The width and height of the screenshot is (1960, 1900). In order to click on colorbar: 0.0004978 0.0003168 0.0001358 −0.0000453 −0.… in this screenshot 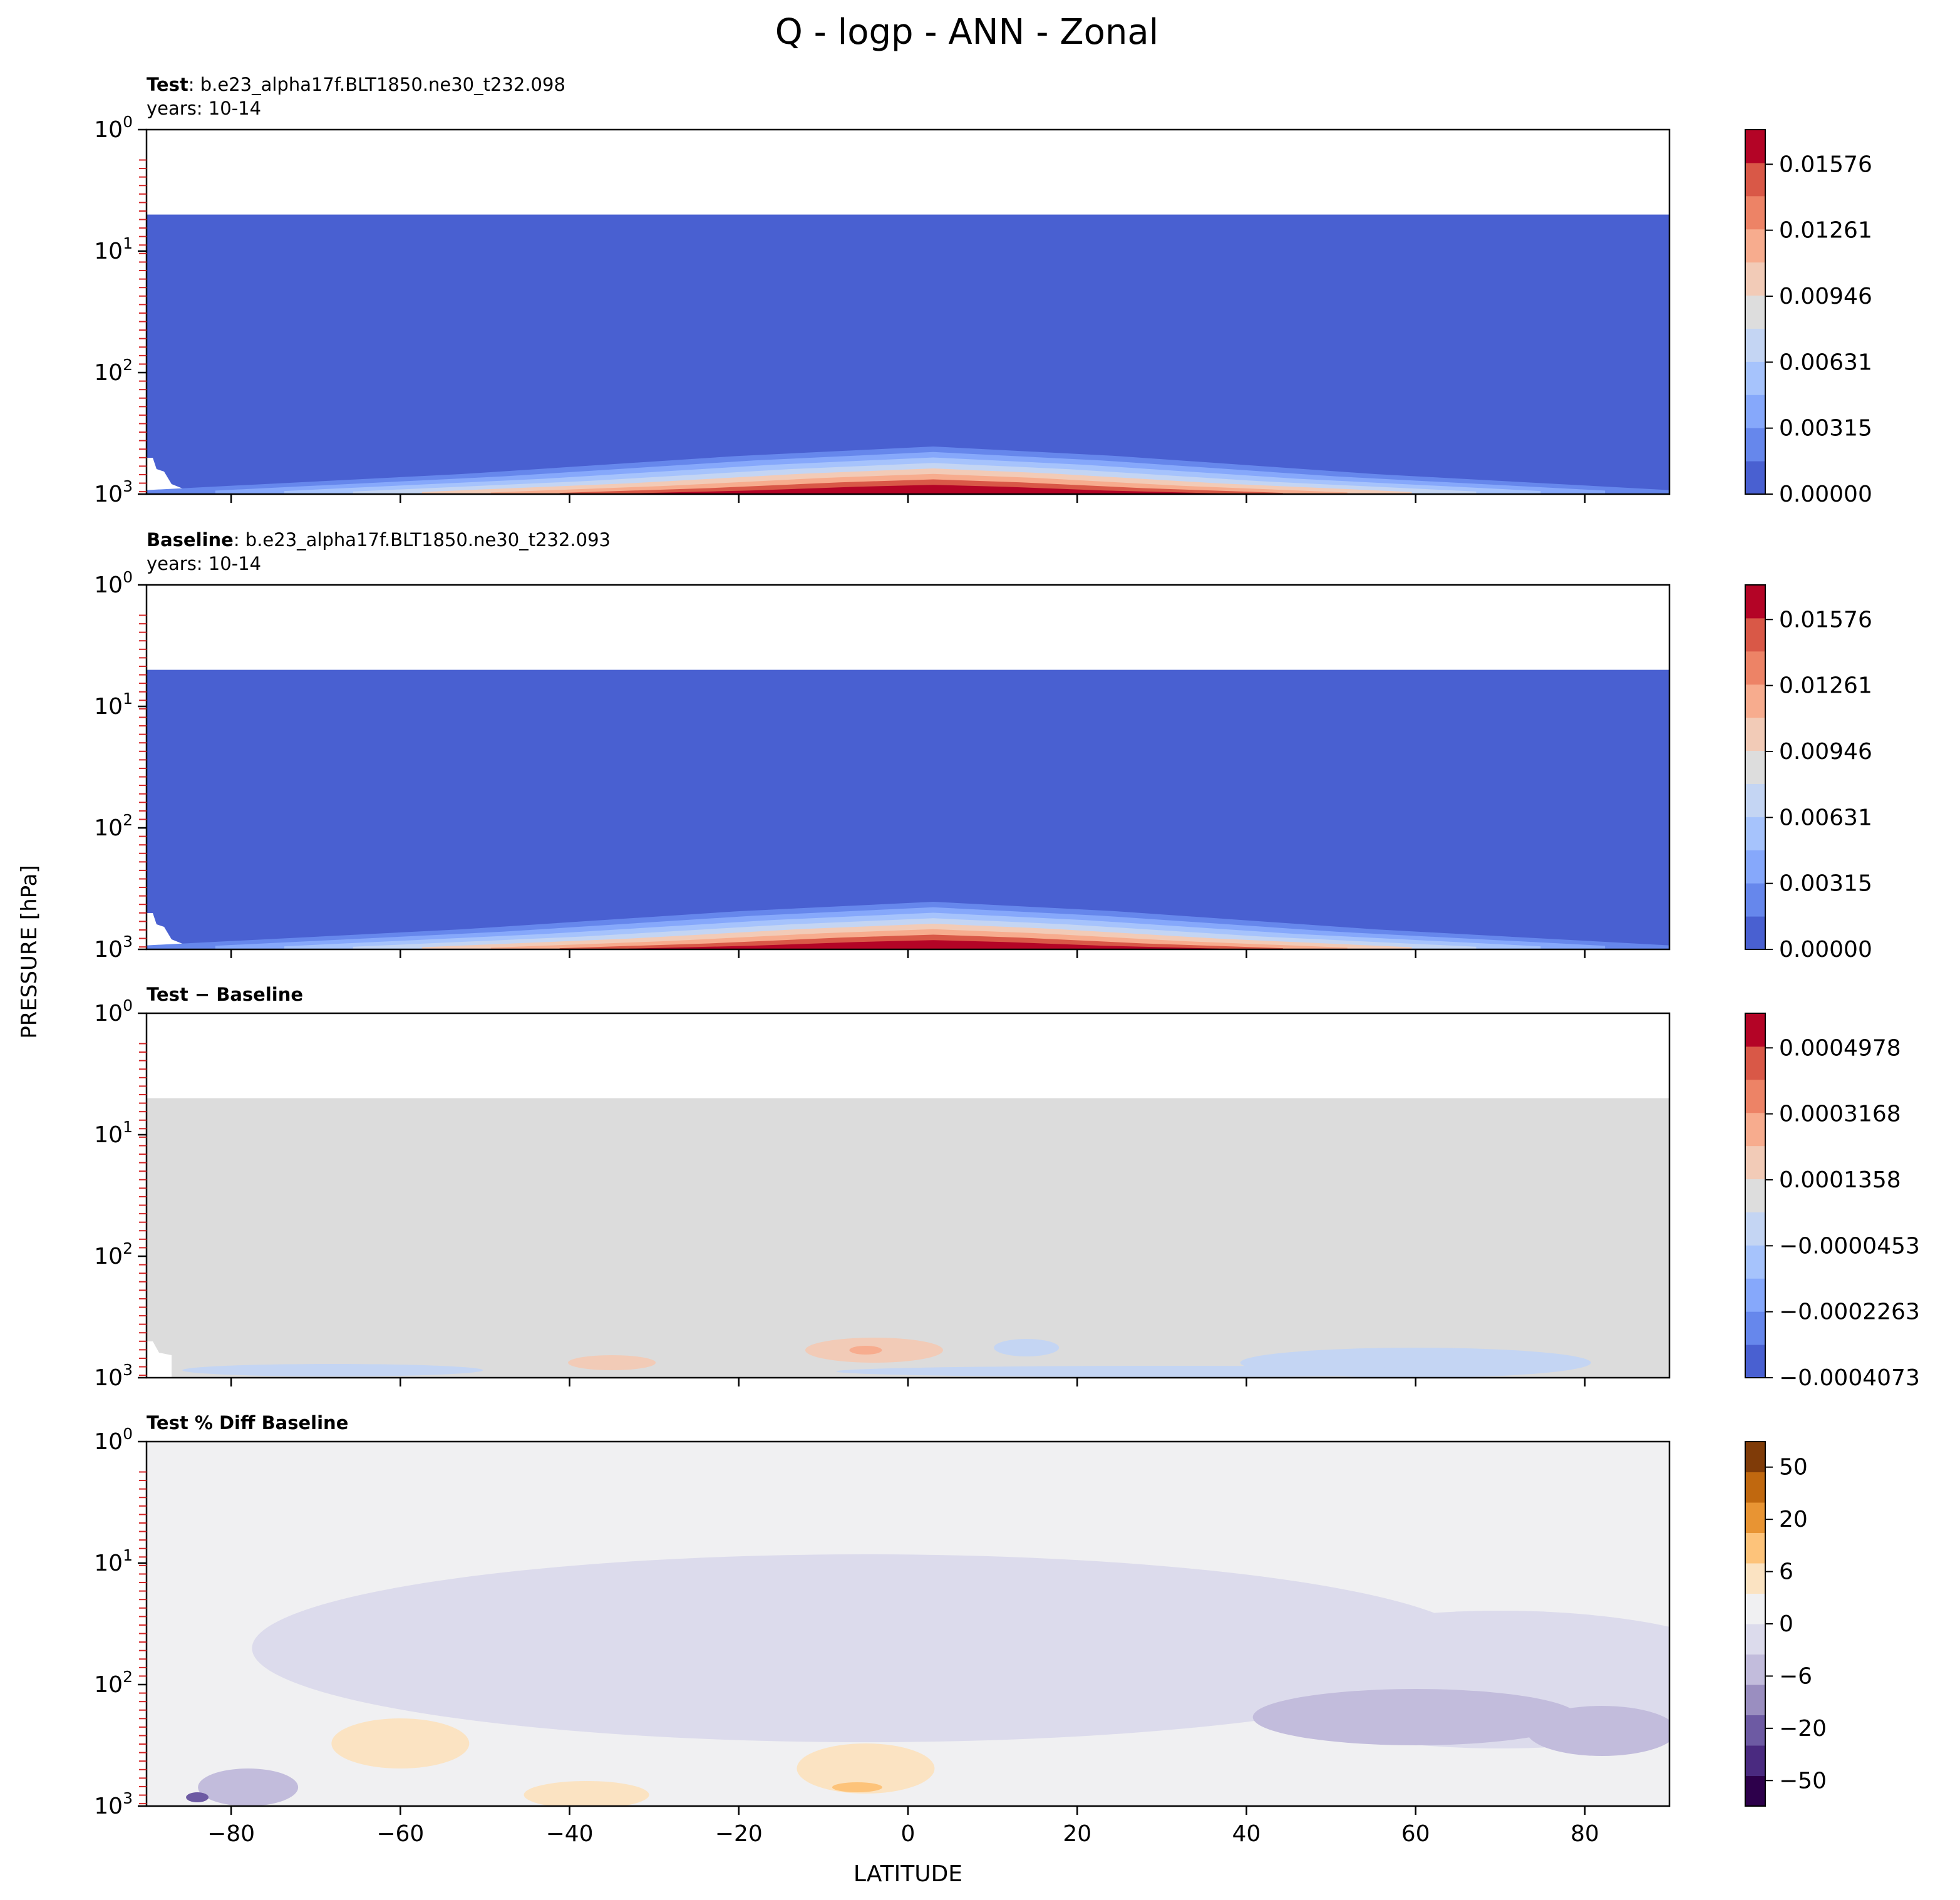, I will do `click(1832, 1202)`.